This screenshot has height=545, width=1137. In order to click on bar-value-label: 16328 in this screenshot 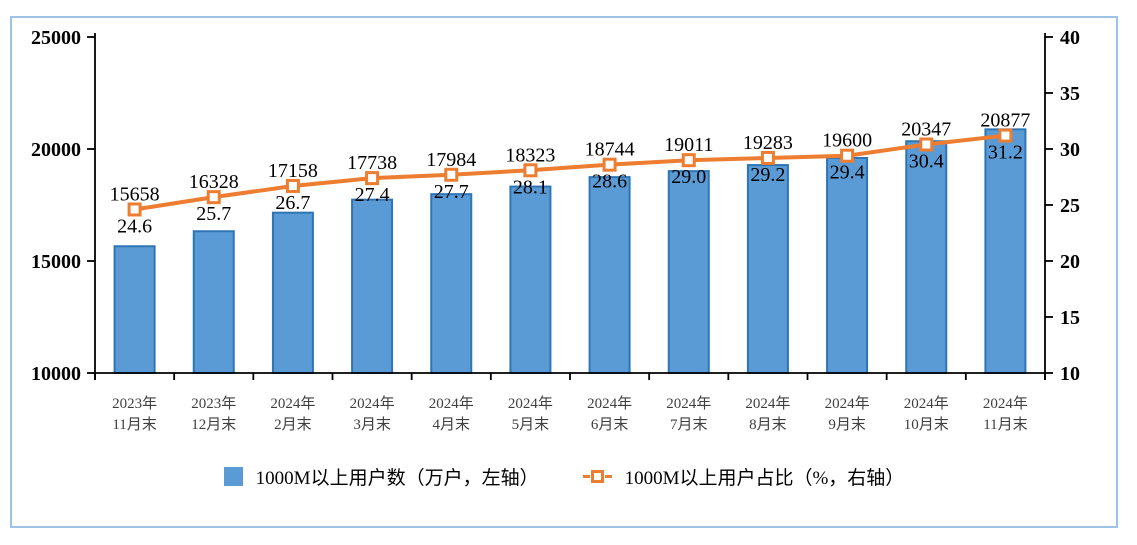, I will do `click(214, 182)`.